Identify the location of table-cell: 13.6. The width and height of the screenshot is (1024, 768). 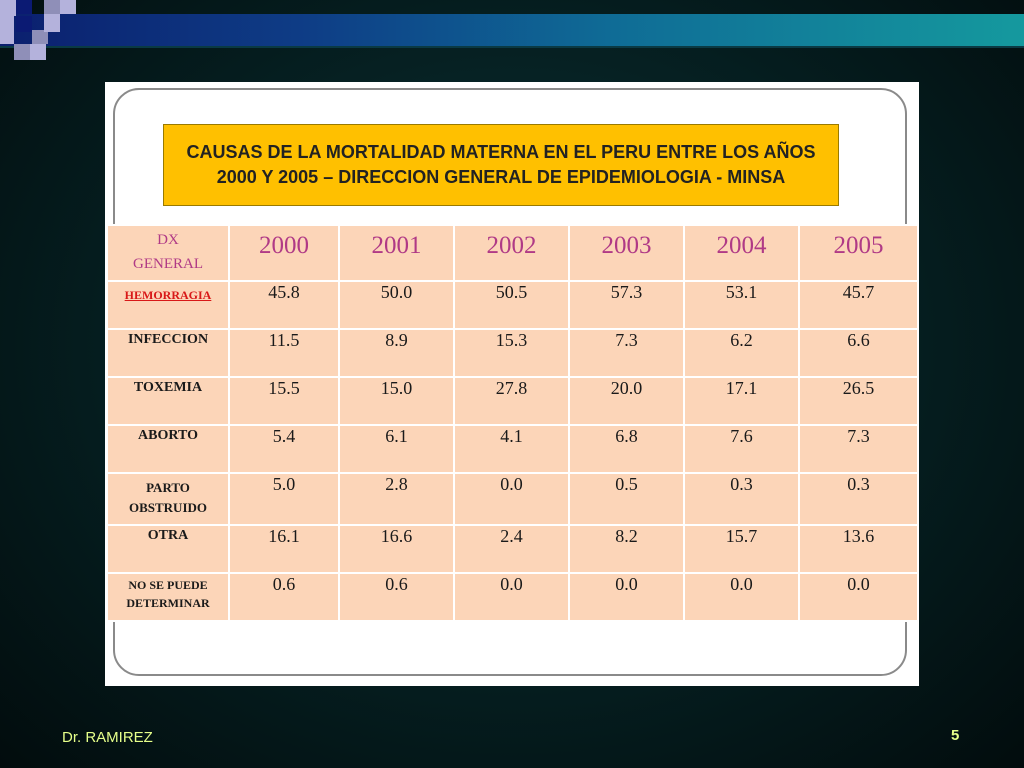
(858, 549).